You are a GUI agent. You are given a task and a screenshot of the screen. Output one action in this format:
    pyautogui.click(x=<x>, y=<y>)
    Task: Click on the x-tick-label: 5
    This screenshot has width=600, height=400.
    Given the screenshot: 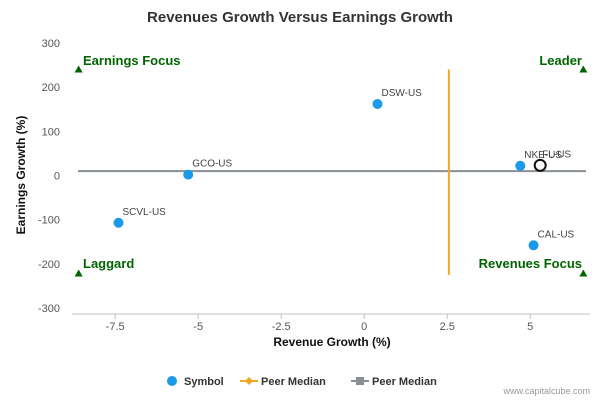 What is the action you would take?
    pyautogui.click(x=530, y=327)
    